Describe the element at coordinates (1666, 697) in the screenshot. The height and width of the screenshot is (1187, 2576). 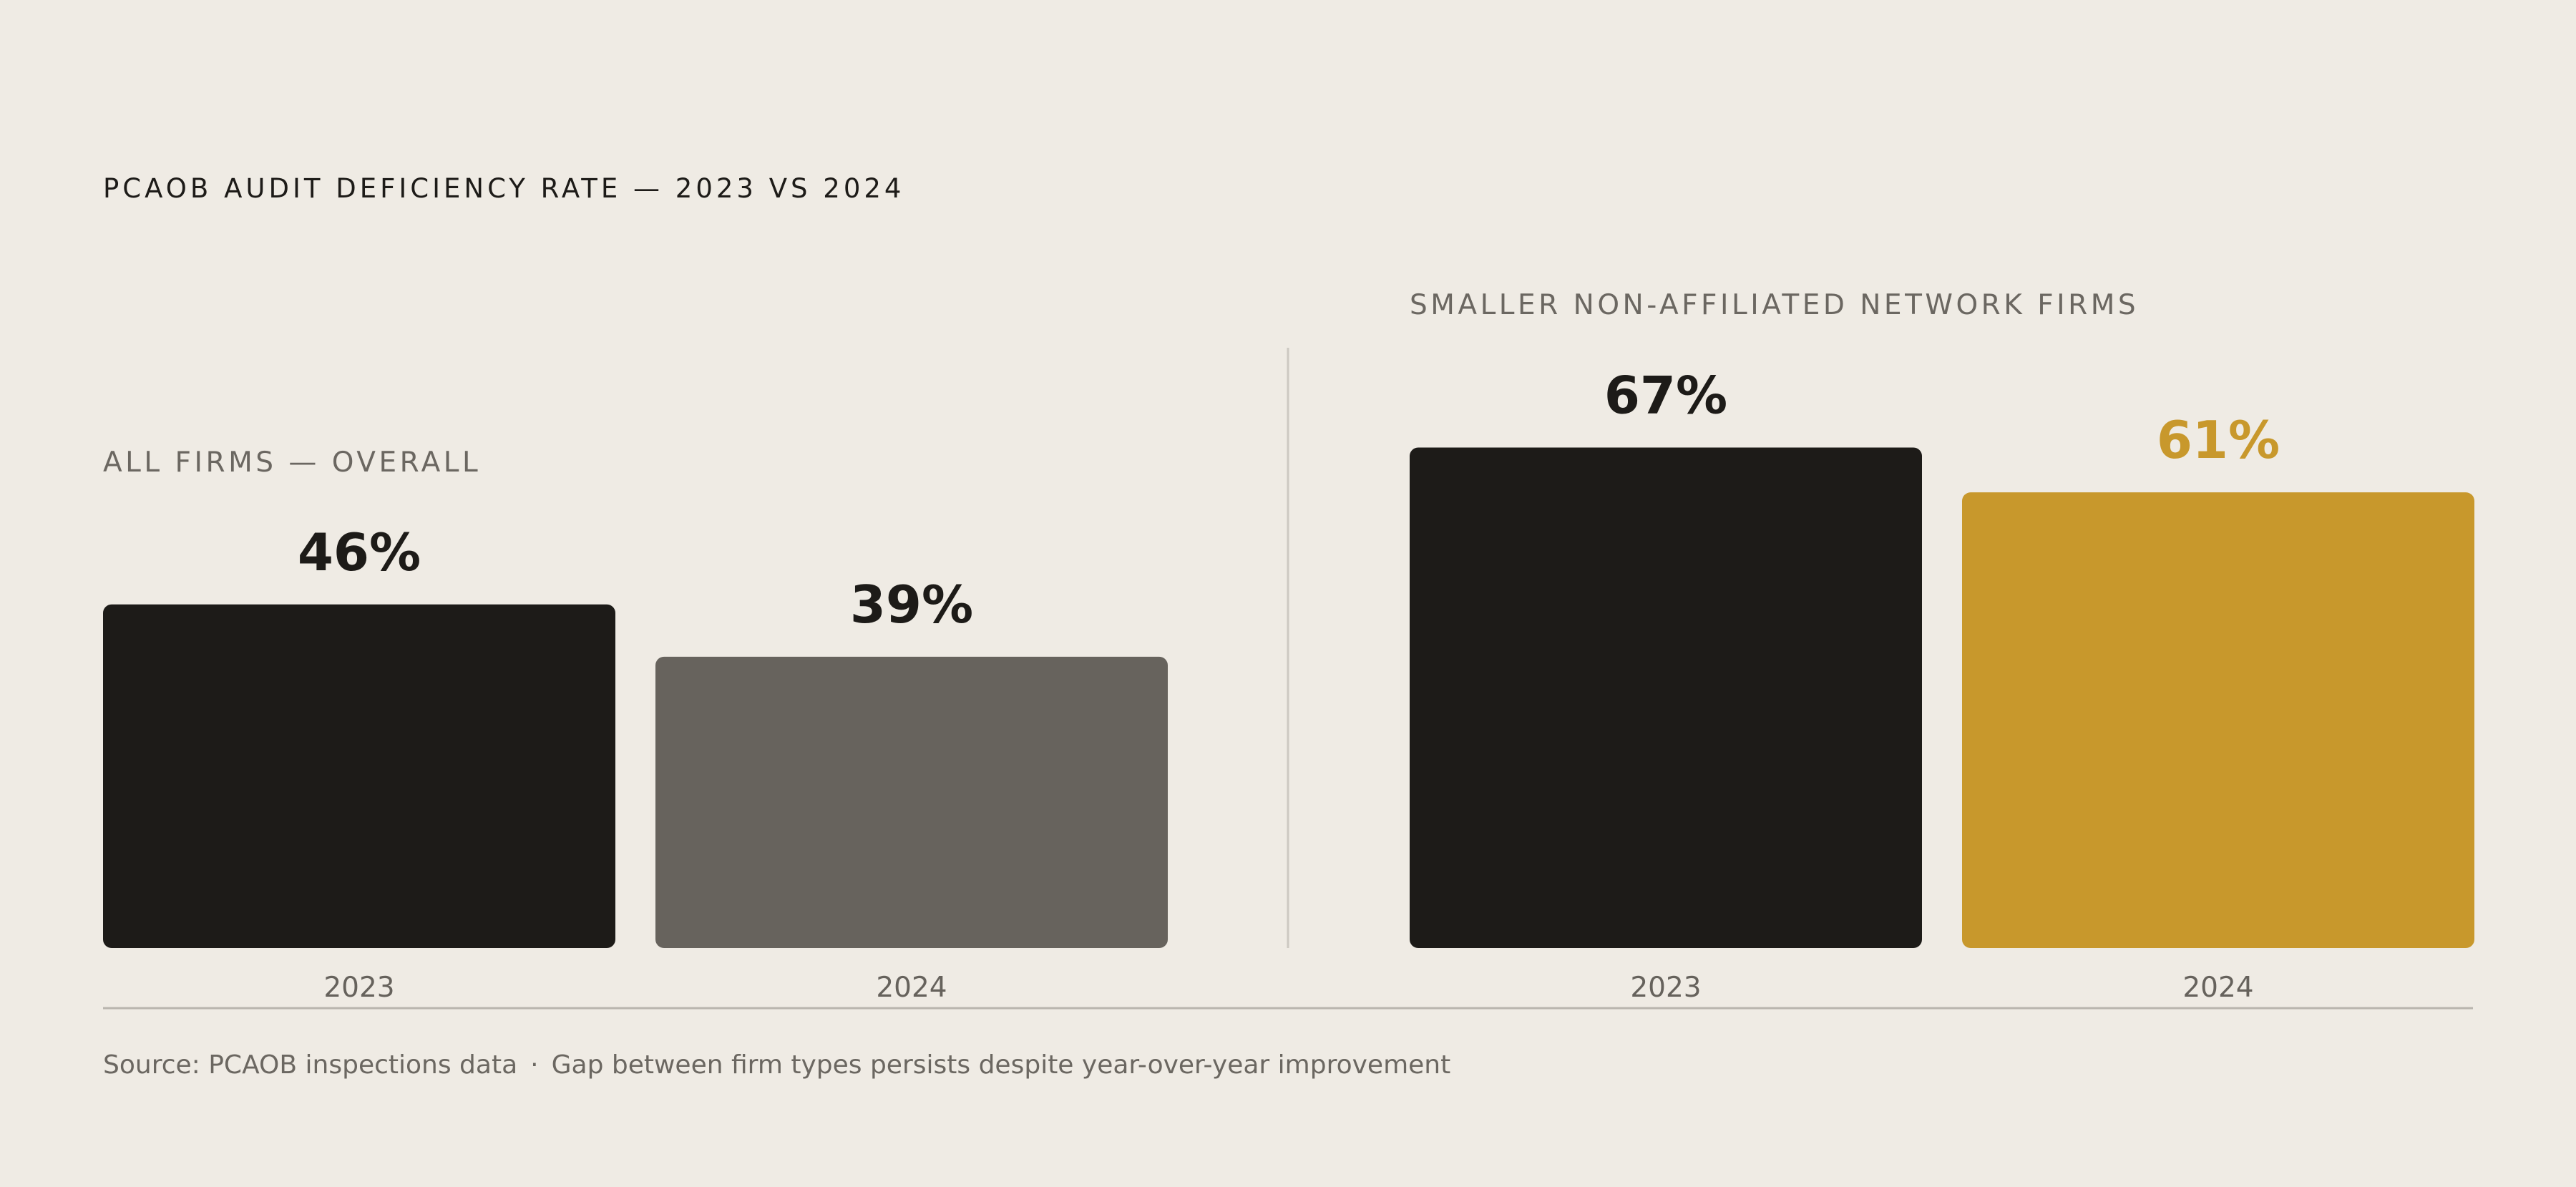
I see `bar-smaller-firms-2023` at that location.